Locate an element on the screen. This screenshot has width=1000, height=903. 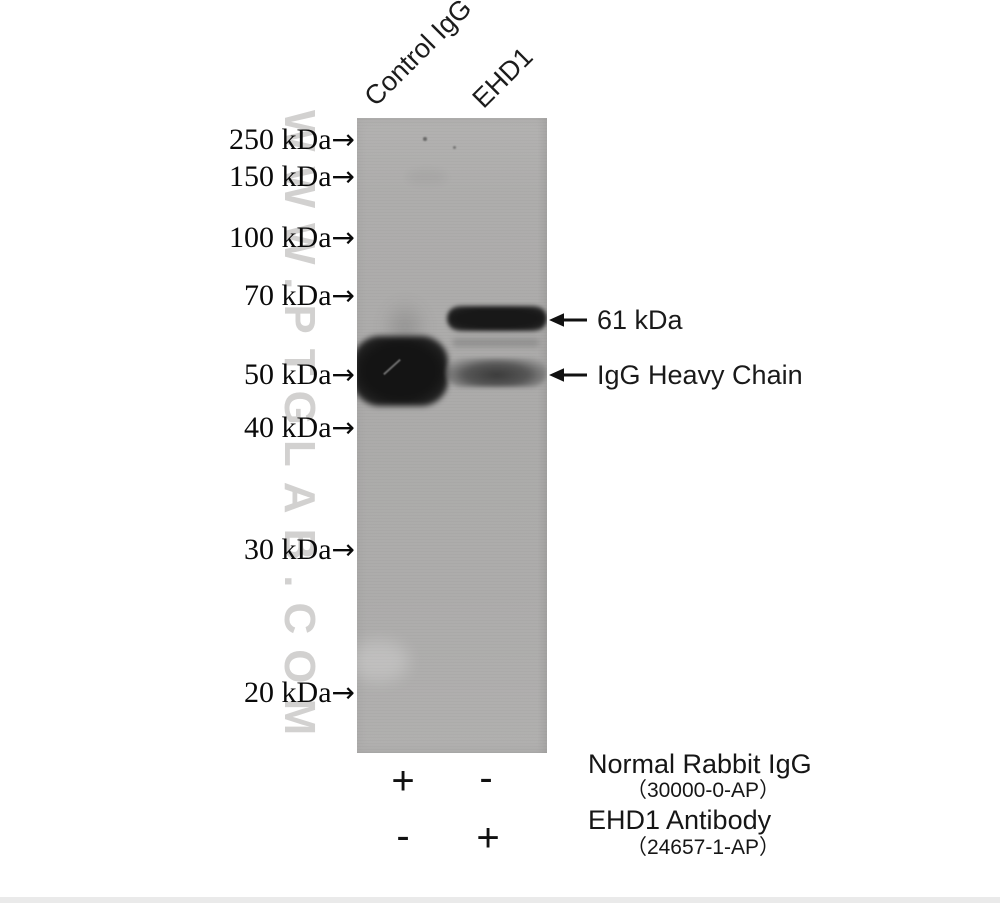
lane2-igg-heavy-chain-band is located at coordinates (496, 372).